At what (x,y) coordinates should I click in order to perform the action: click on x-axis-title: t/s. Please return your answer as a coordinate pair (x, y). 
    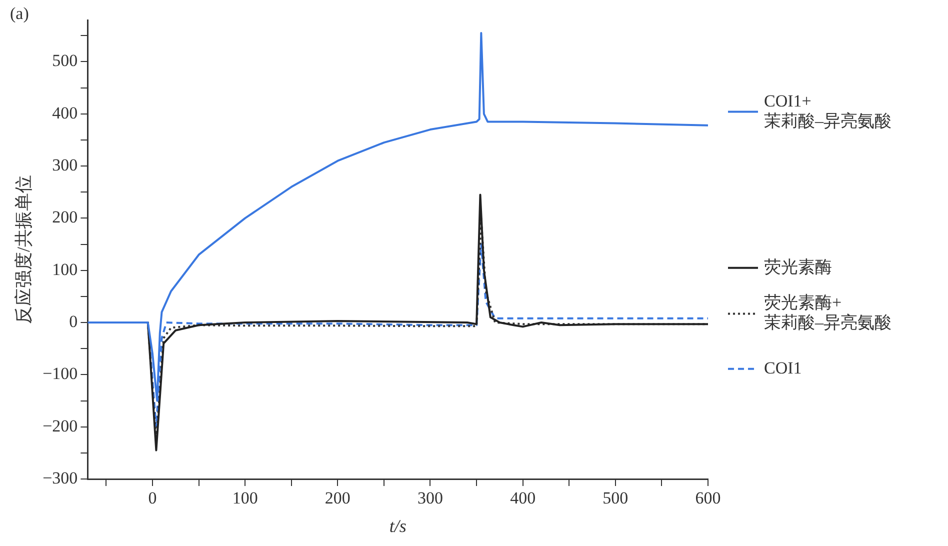
    Looking at the image, I should click on (397, 526).